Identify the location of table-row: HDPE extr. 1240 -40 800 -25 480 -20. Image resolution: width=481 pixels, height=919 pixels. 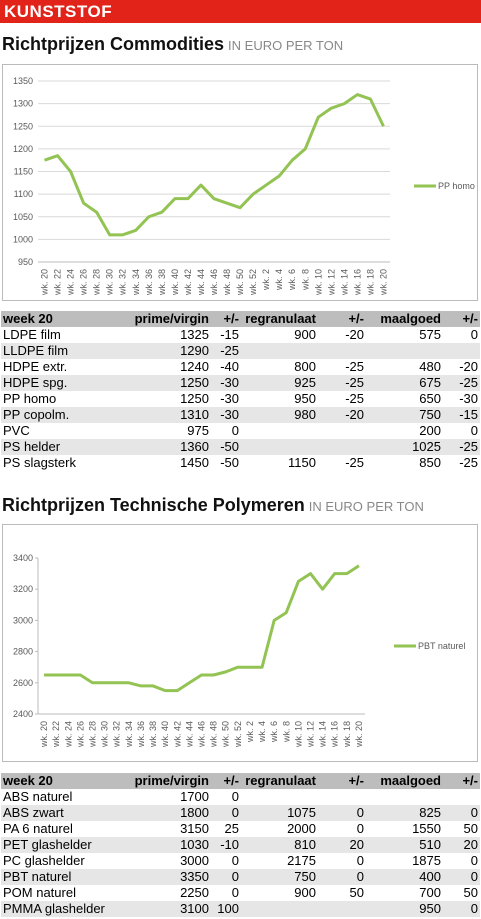
(240, 367).